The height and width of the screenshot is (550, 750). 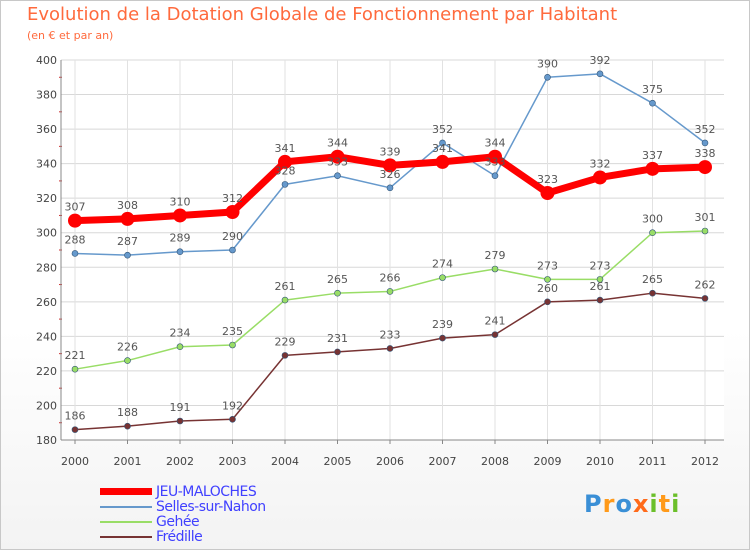 I want to click on legend-item: Selles-sur-Nahon, so click(x=183, y=506).